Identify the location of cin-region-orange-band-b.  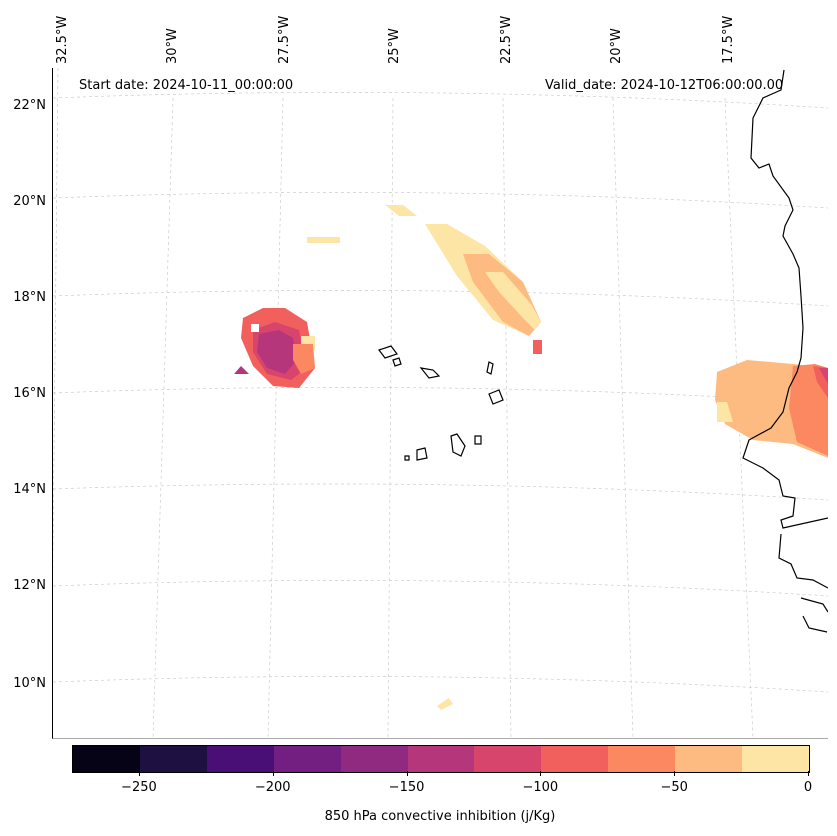
(513, 301).